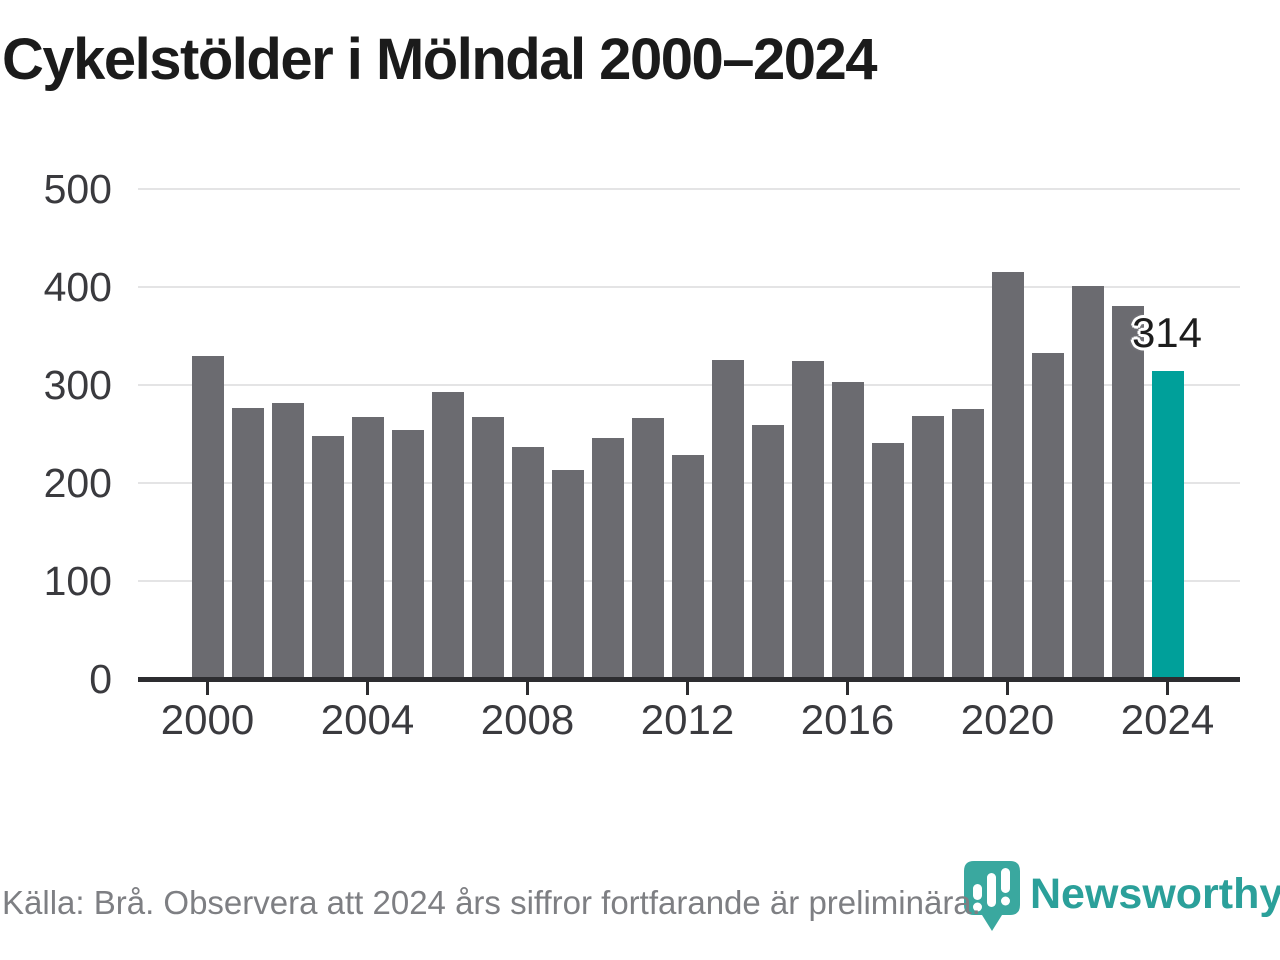  Describe the element at coordinates (367, 719) in the screenshot. I see `x-tick-label-2004: 2004` at that location.